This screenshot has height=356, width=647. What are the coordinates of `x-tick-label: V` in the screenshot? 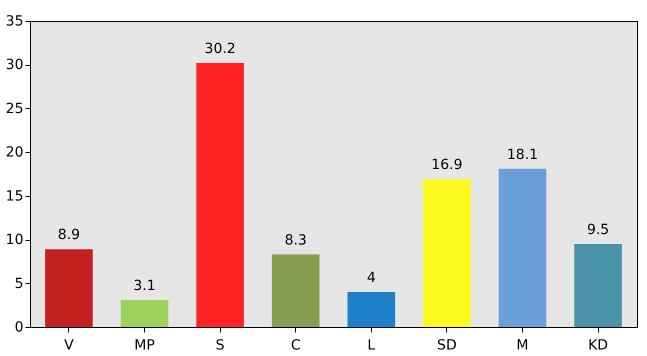 It's located at (69, 346).